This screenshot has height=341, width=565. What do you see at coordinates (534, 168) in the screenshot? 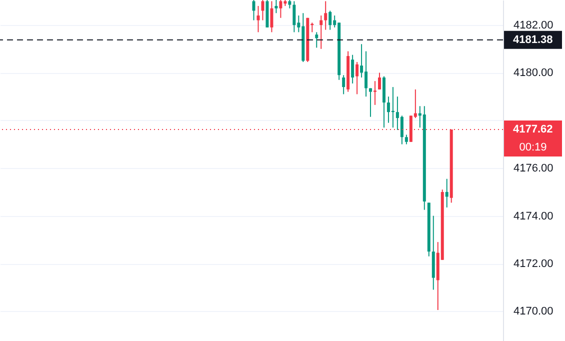
I see `y-tick-label: 4176.00` at bounding box center [534, 168].